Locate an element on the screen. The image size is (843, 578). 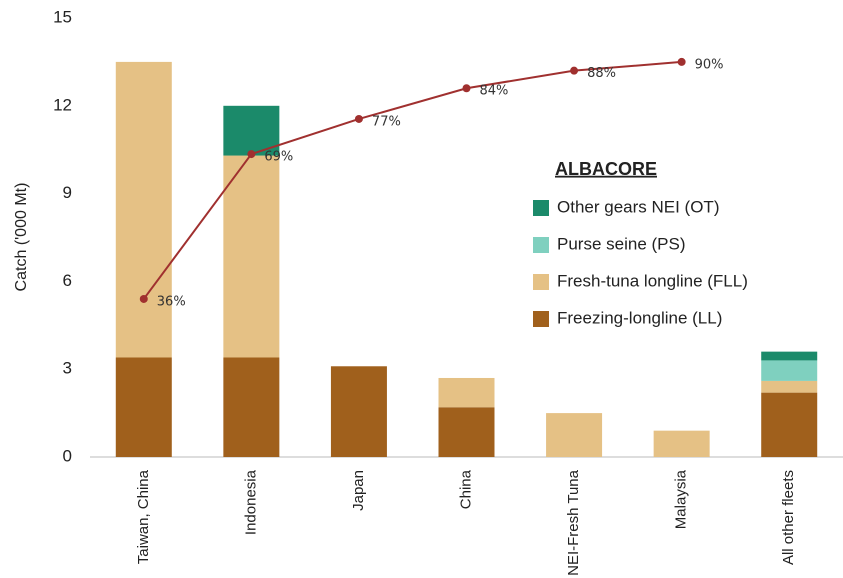
data-label: 90% is located at coordinates (709, 64).